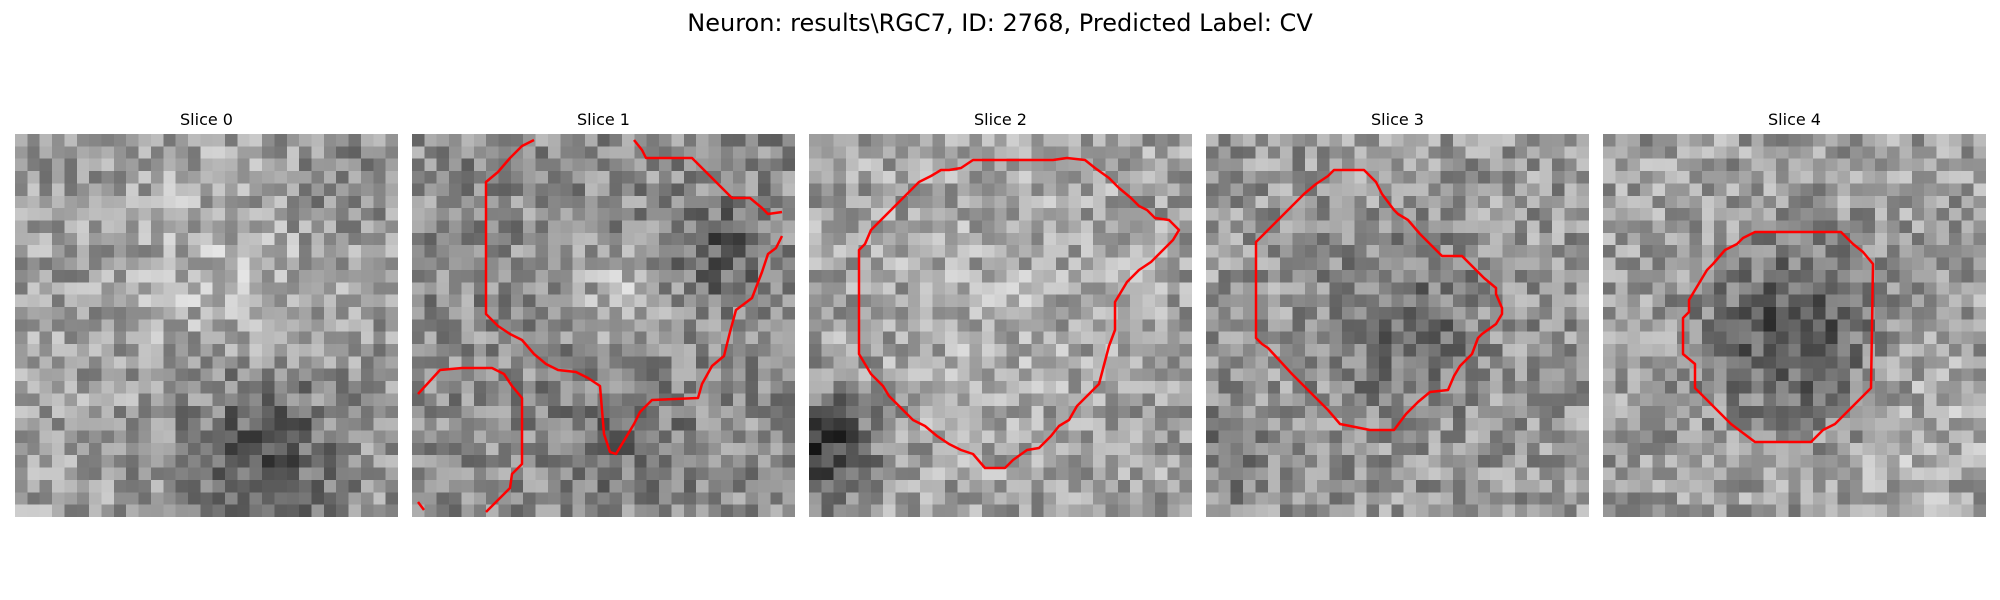 This screenshot has height=600, width=2000. I want to click on slice-title-0: Slice 0, so click(206, 119).